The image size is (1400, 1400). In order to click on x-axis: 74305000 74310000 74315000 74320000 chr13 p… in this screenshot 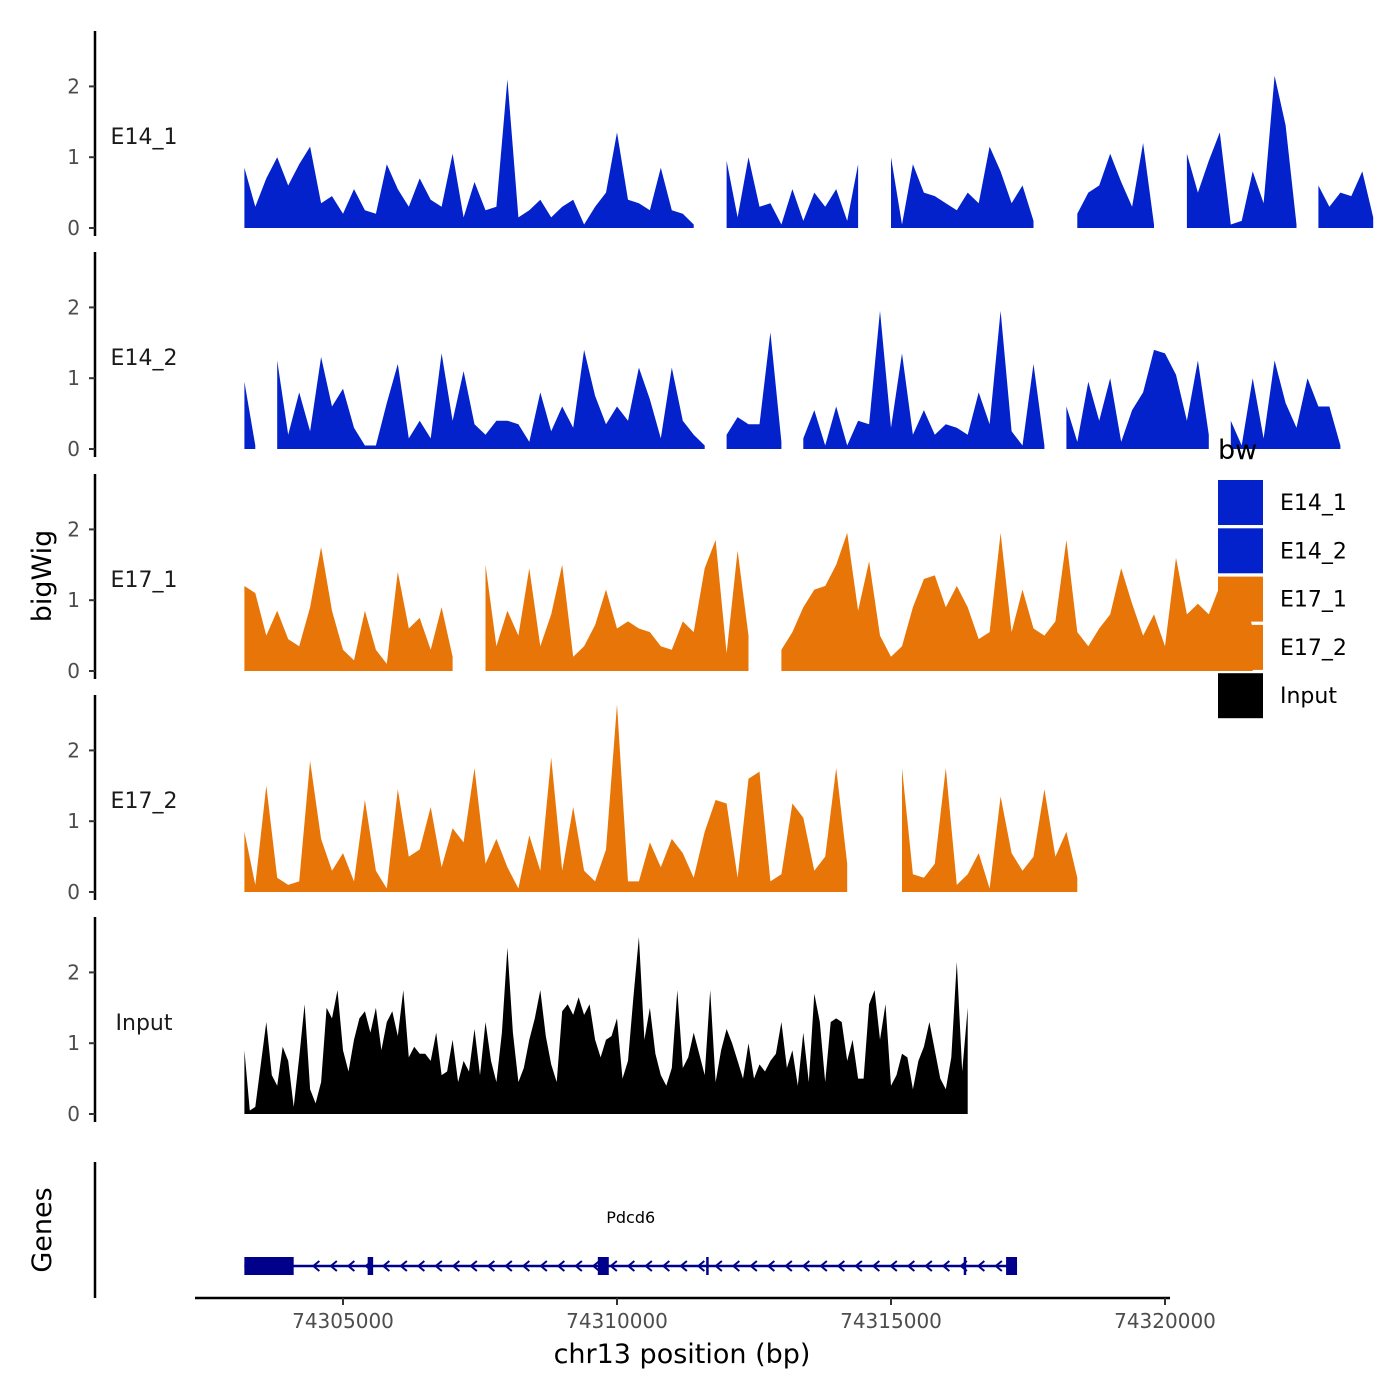, I will do `click(705, 1333)`.